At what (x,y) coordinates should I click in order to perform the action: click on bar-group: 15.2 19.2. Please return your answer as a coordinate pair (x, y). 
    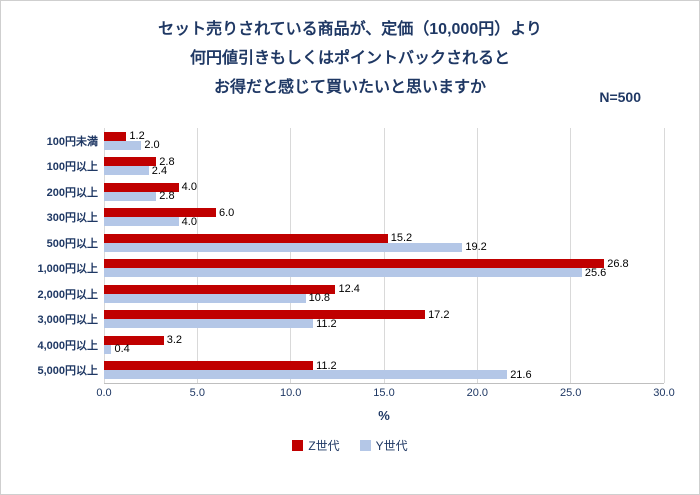
    Looking at the image, I should click on (384, 243).